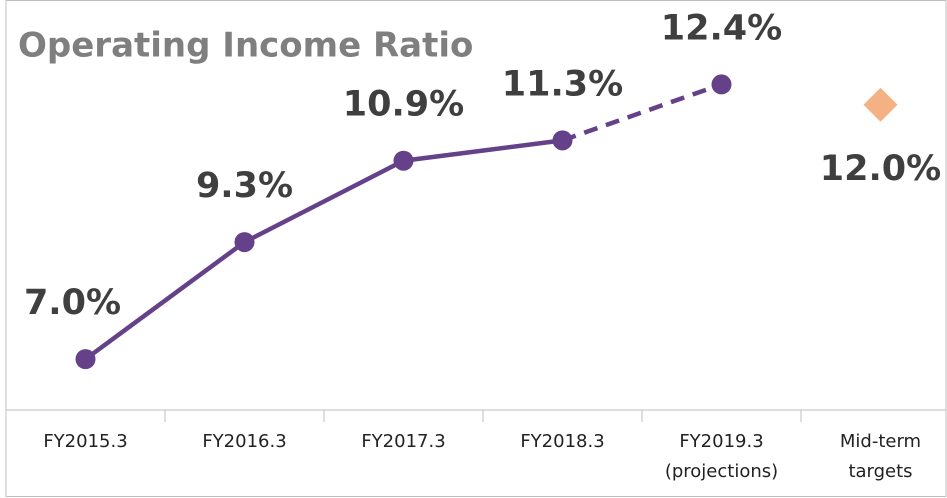 This screenshot has height=498, width=947. I want to click on data-label: 12.0%, so click(880, 169).